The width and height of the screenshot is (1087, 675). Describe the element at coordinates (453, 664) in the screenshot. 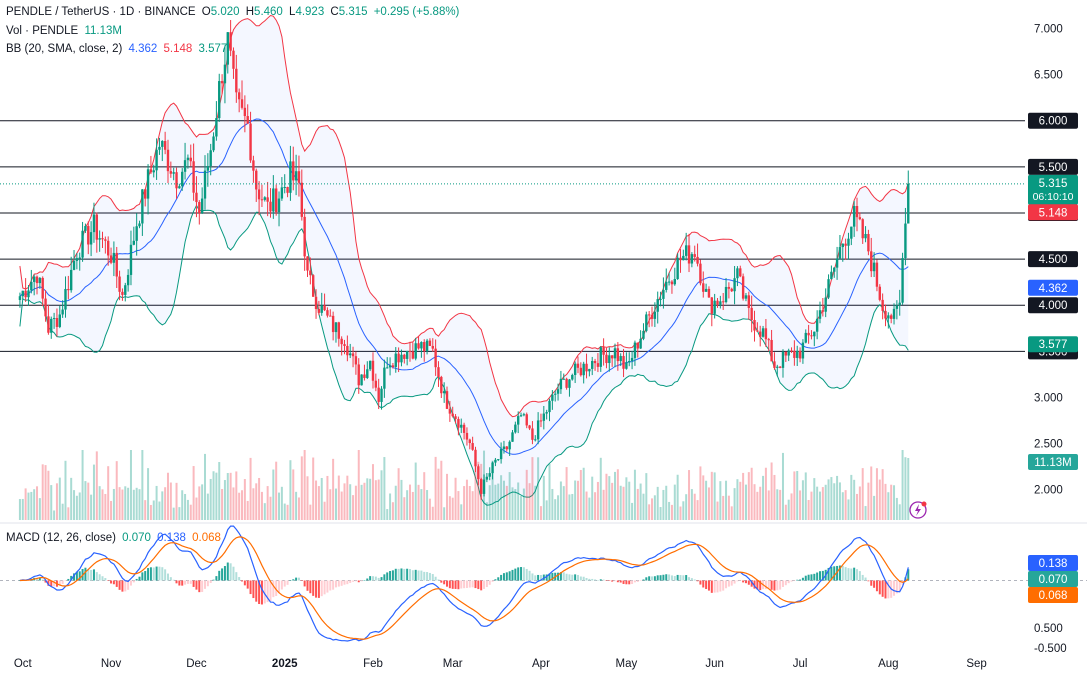

I see `x-axis-tick: Mar` at that location.